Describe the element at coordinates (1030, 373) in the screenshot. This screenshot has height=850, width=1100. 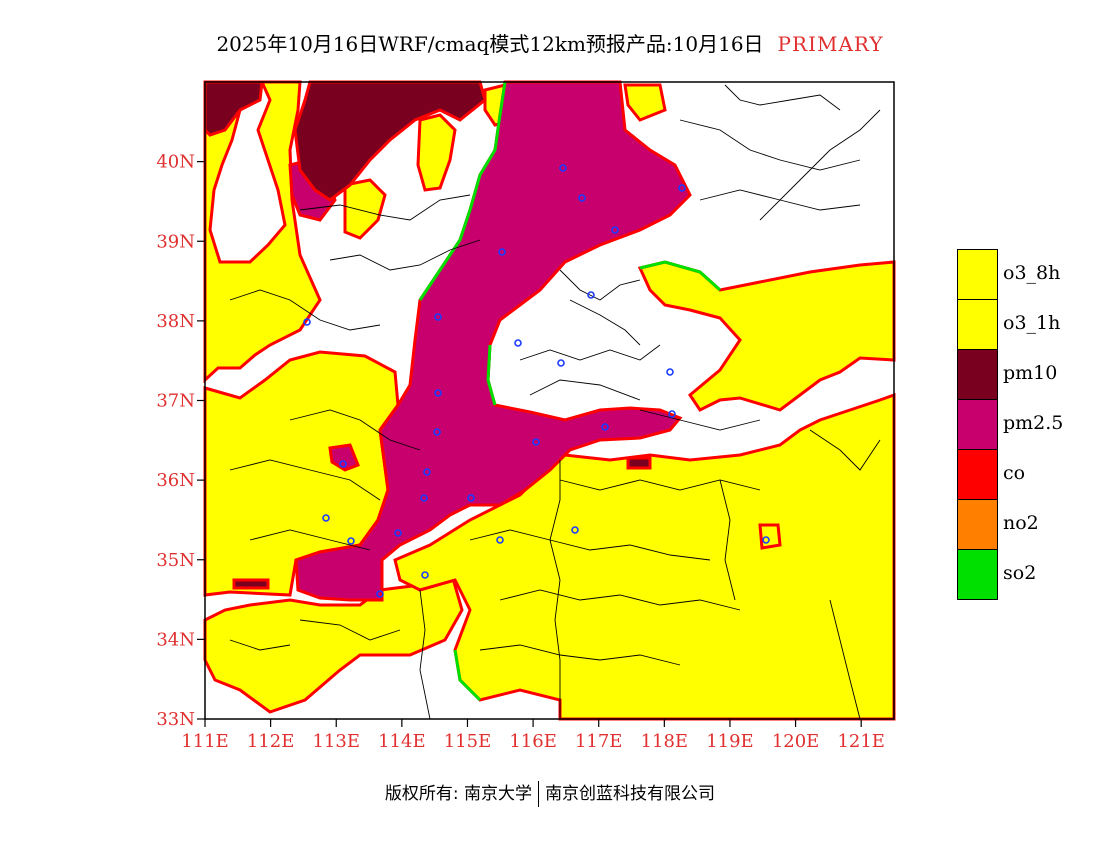
I see `legend-label: pm10` at that location.